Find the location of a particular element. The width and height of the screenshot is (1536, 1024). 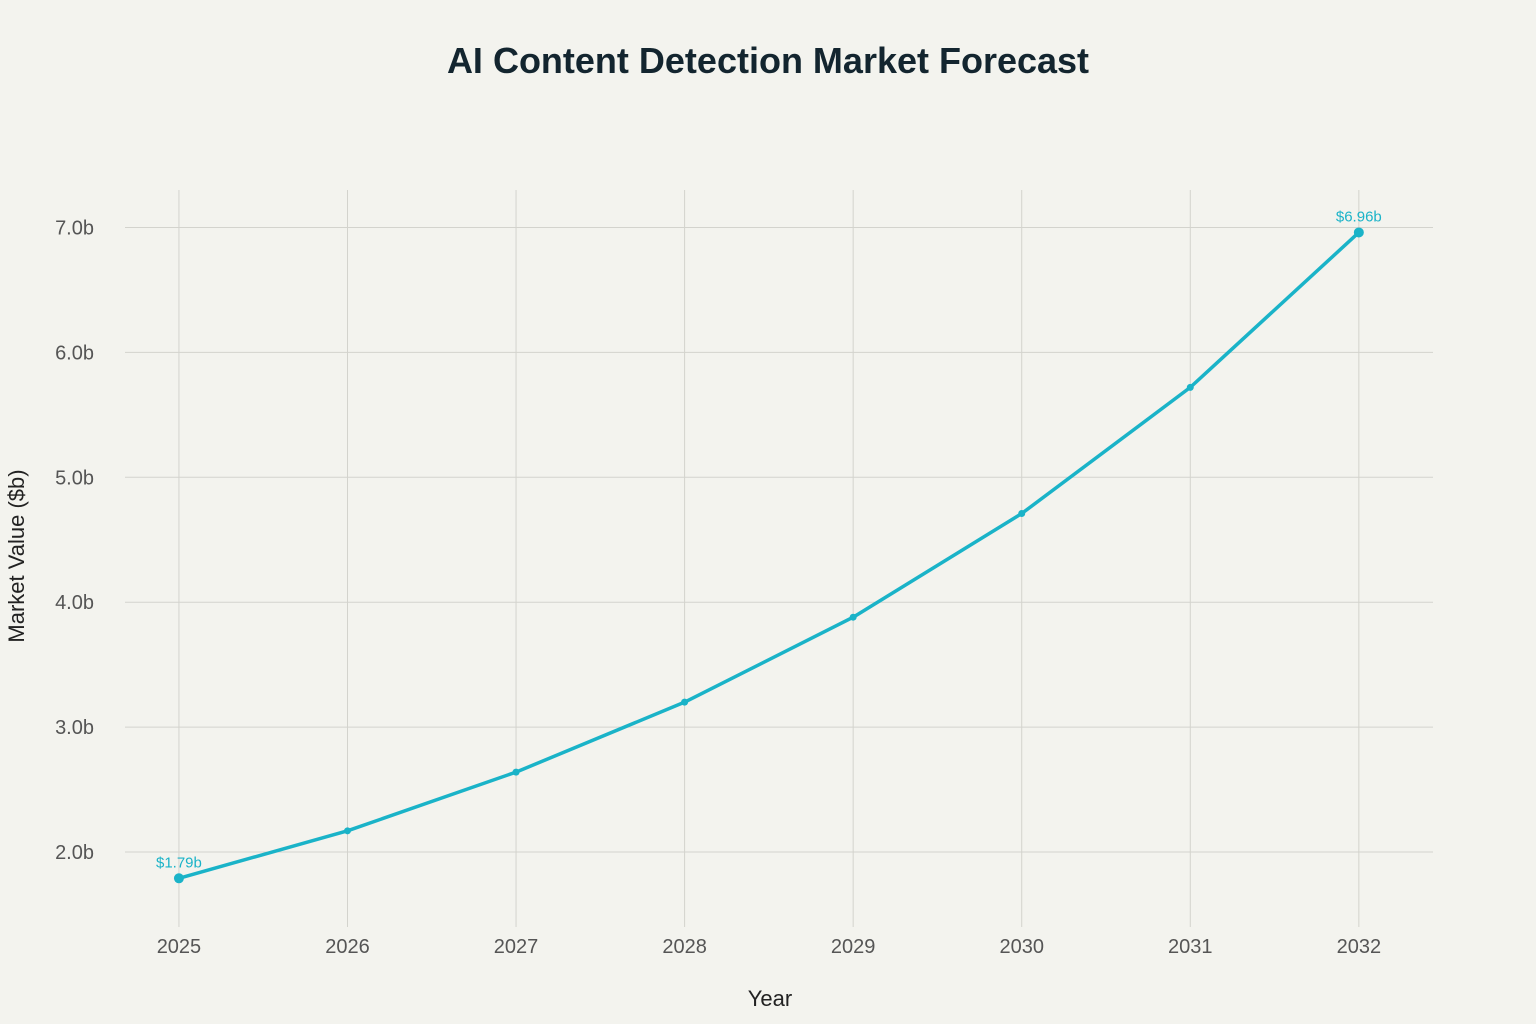

x-tick-label: 2029 is located at coordinates (853, 947).